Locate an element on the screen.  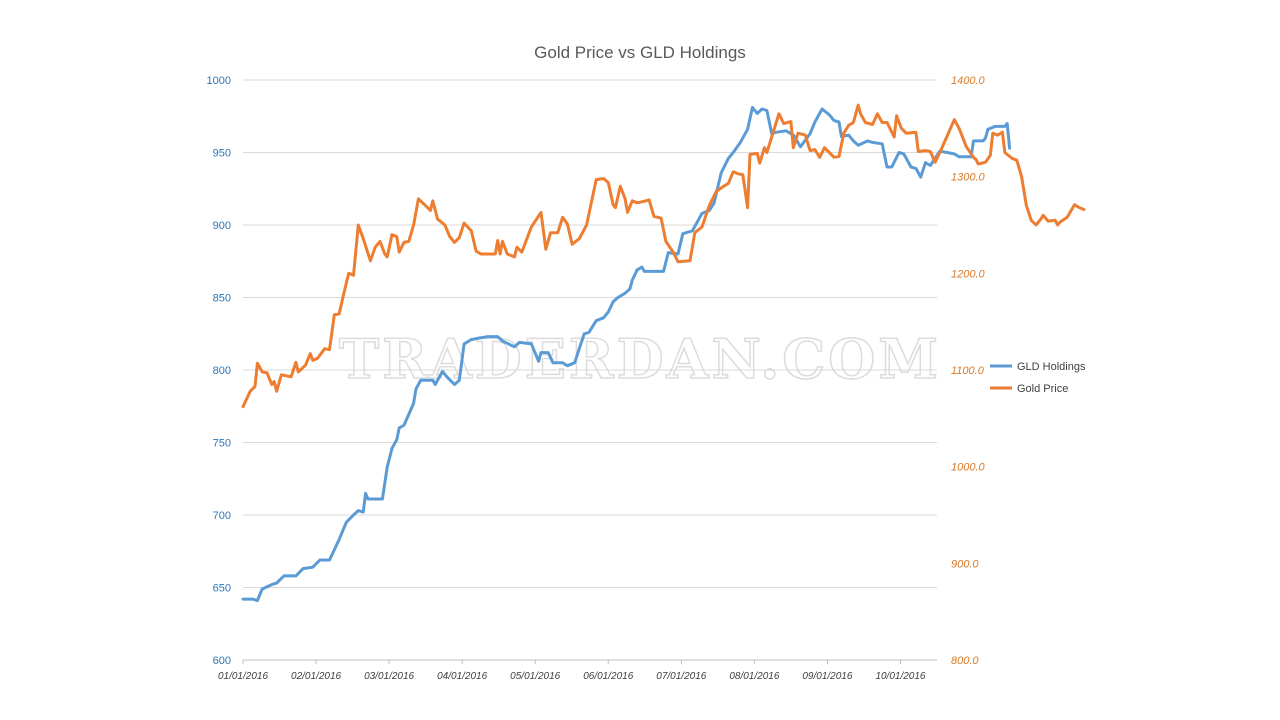
right-axis: 800.0 900.0 1000.0 1100.0 1200.0 1300.0 1400.0 is located at coordinates (968, 371).